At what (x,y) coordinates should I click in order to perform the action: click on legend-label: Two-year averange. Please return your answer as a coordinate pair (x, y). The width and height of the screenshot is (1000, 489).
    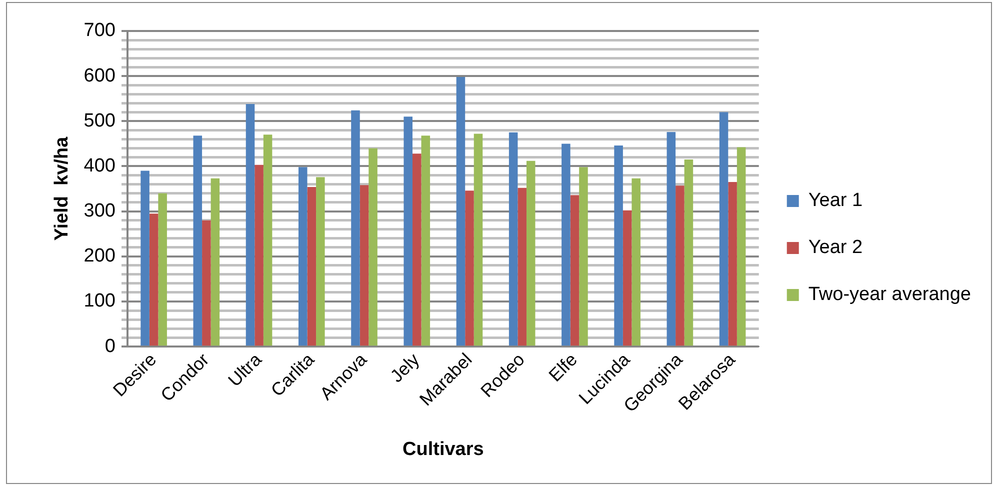
    Looking at the image, I should click on (890, 295).